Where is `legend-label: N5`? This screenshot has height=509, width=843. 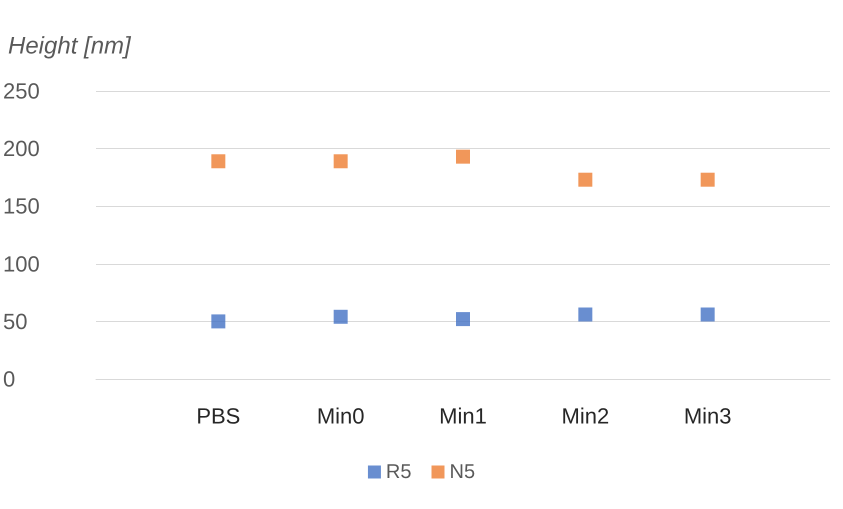
legend-label: N5 is located at coordinates (463, 472).